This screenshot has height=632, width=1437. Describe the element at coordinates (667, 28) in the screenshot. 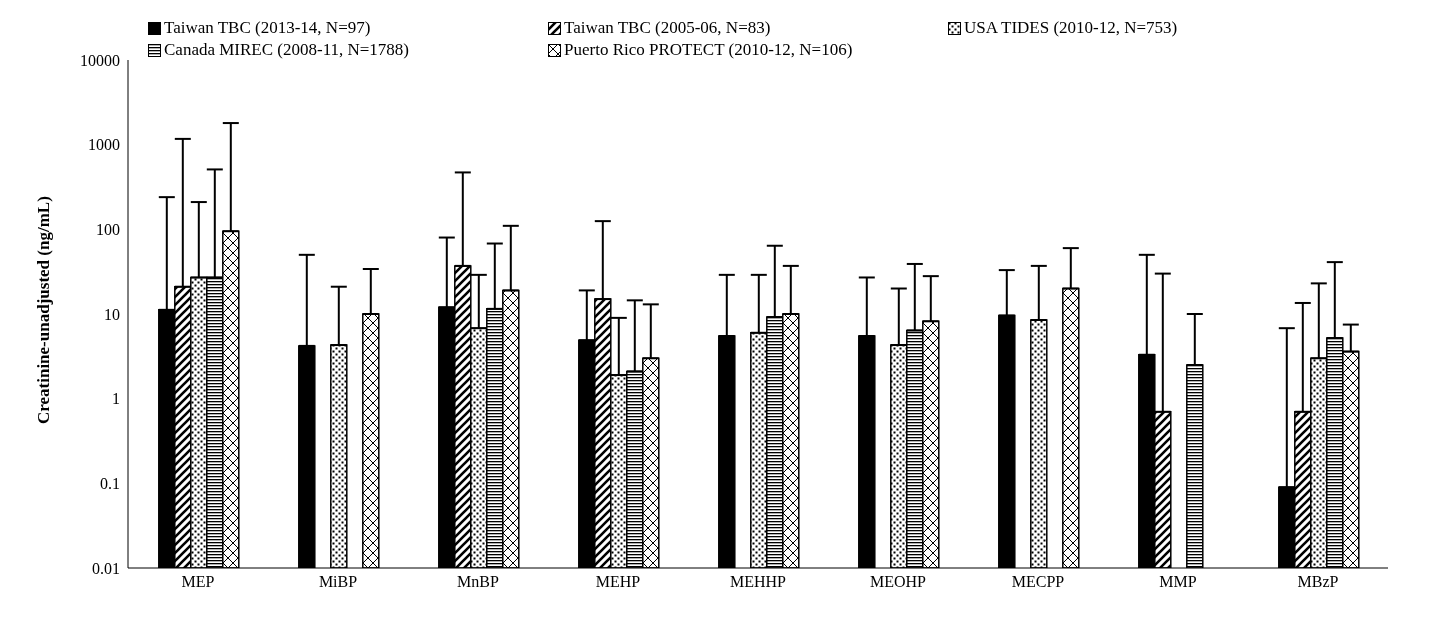

I see `legend-label: Taiwan TBC (2005-06, N=83)` at that location.